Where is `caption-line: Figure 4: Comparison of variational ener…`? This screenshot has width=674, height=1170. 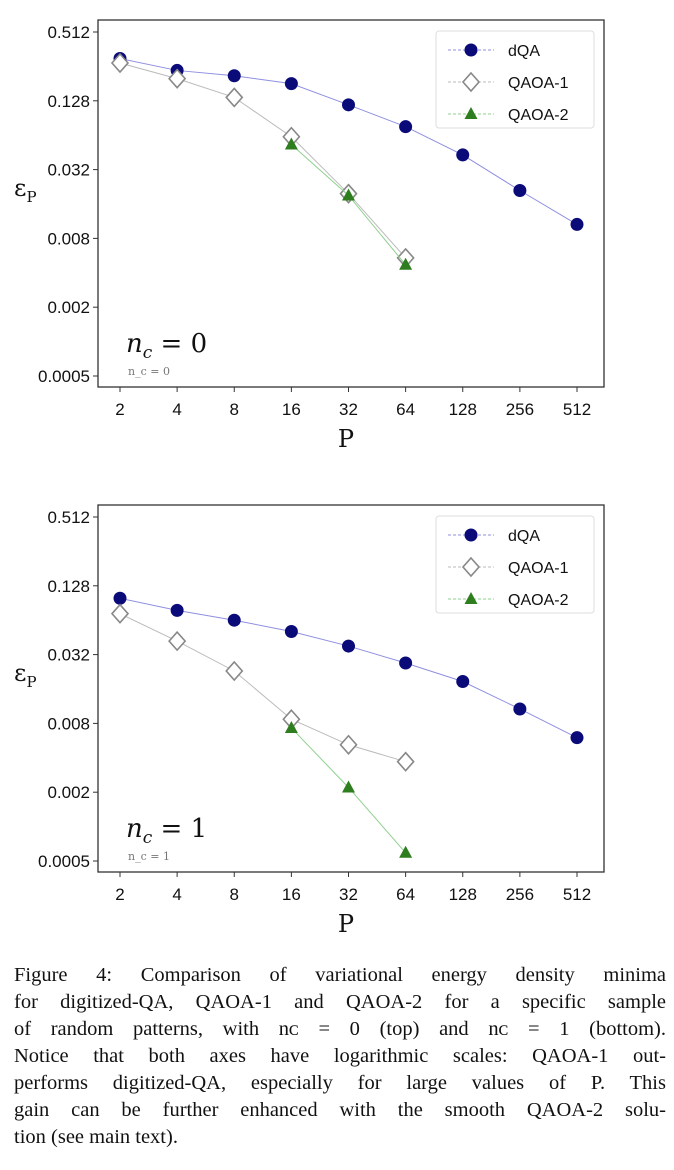
caption-line: Figure 4: Comparison of variational ener… is located at coordinates (340, 975).